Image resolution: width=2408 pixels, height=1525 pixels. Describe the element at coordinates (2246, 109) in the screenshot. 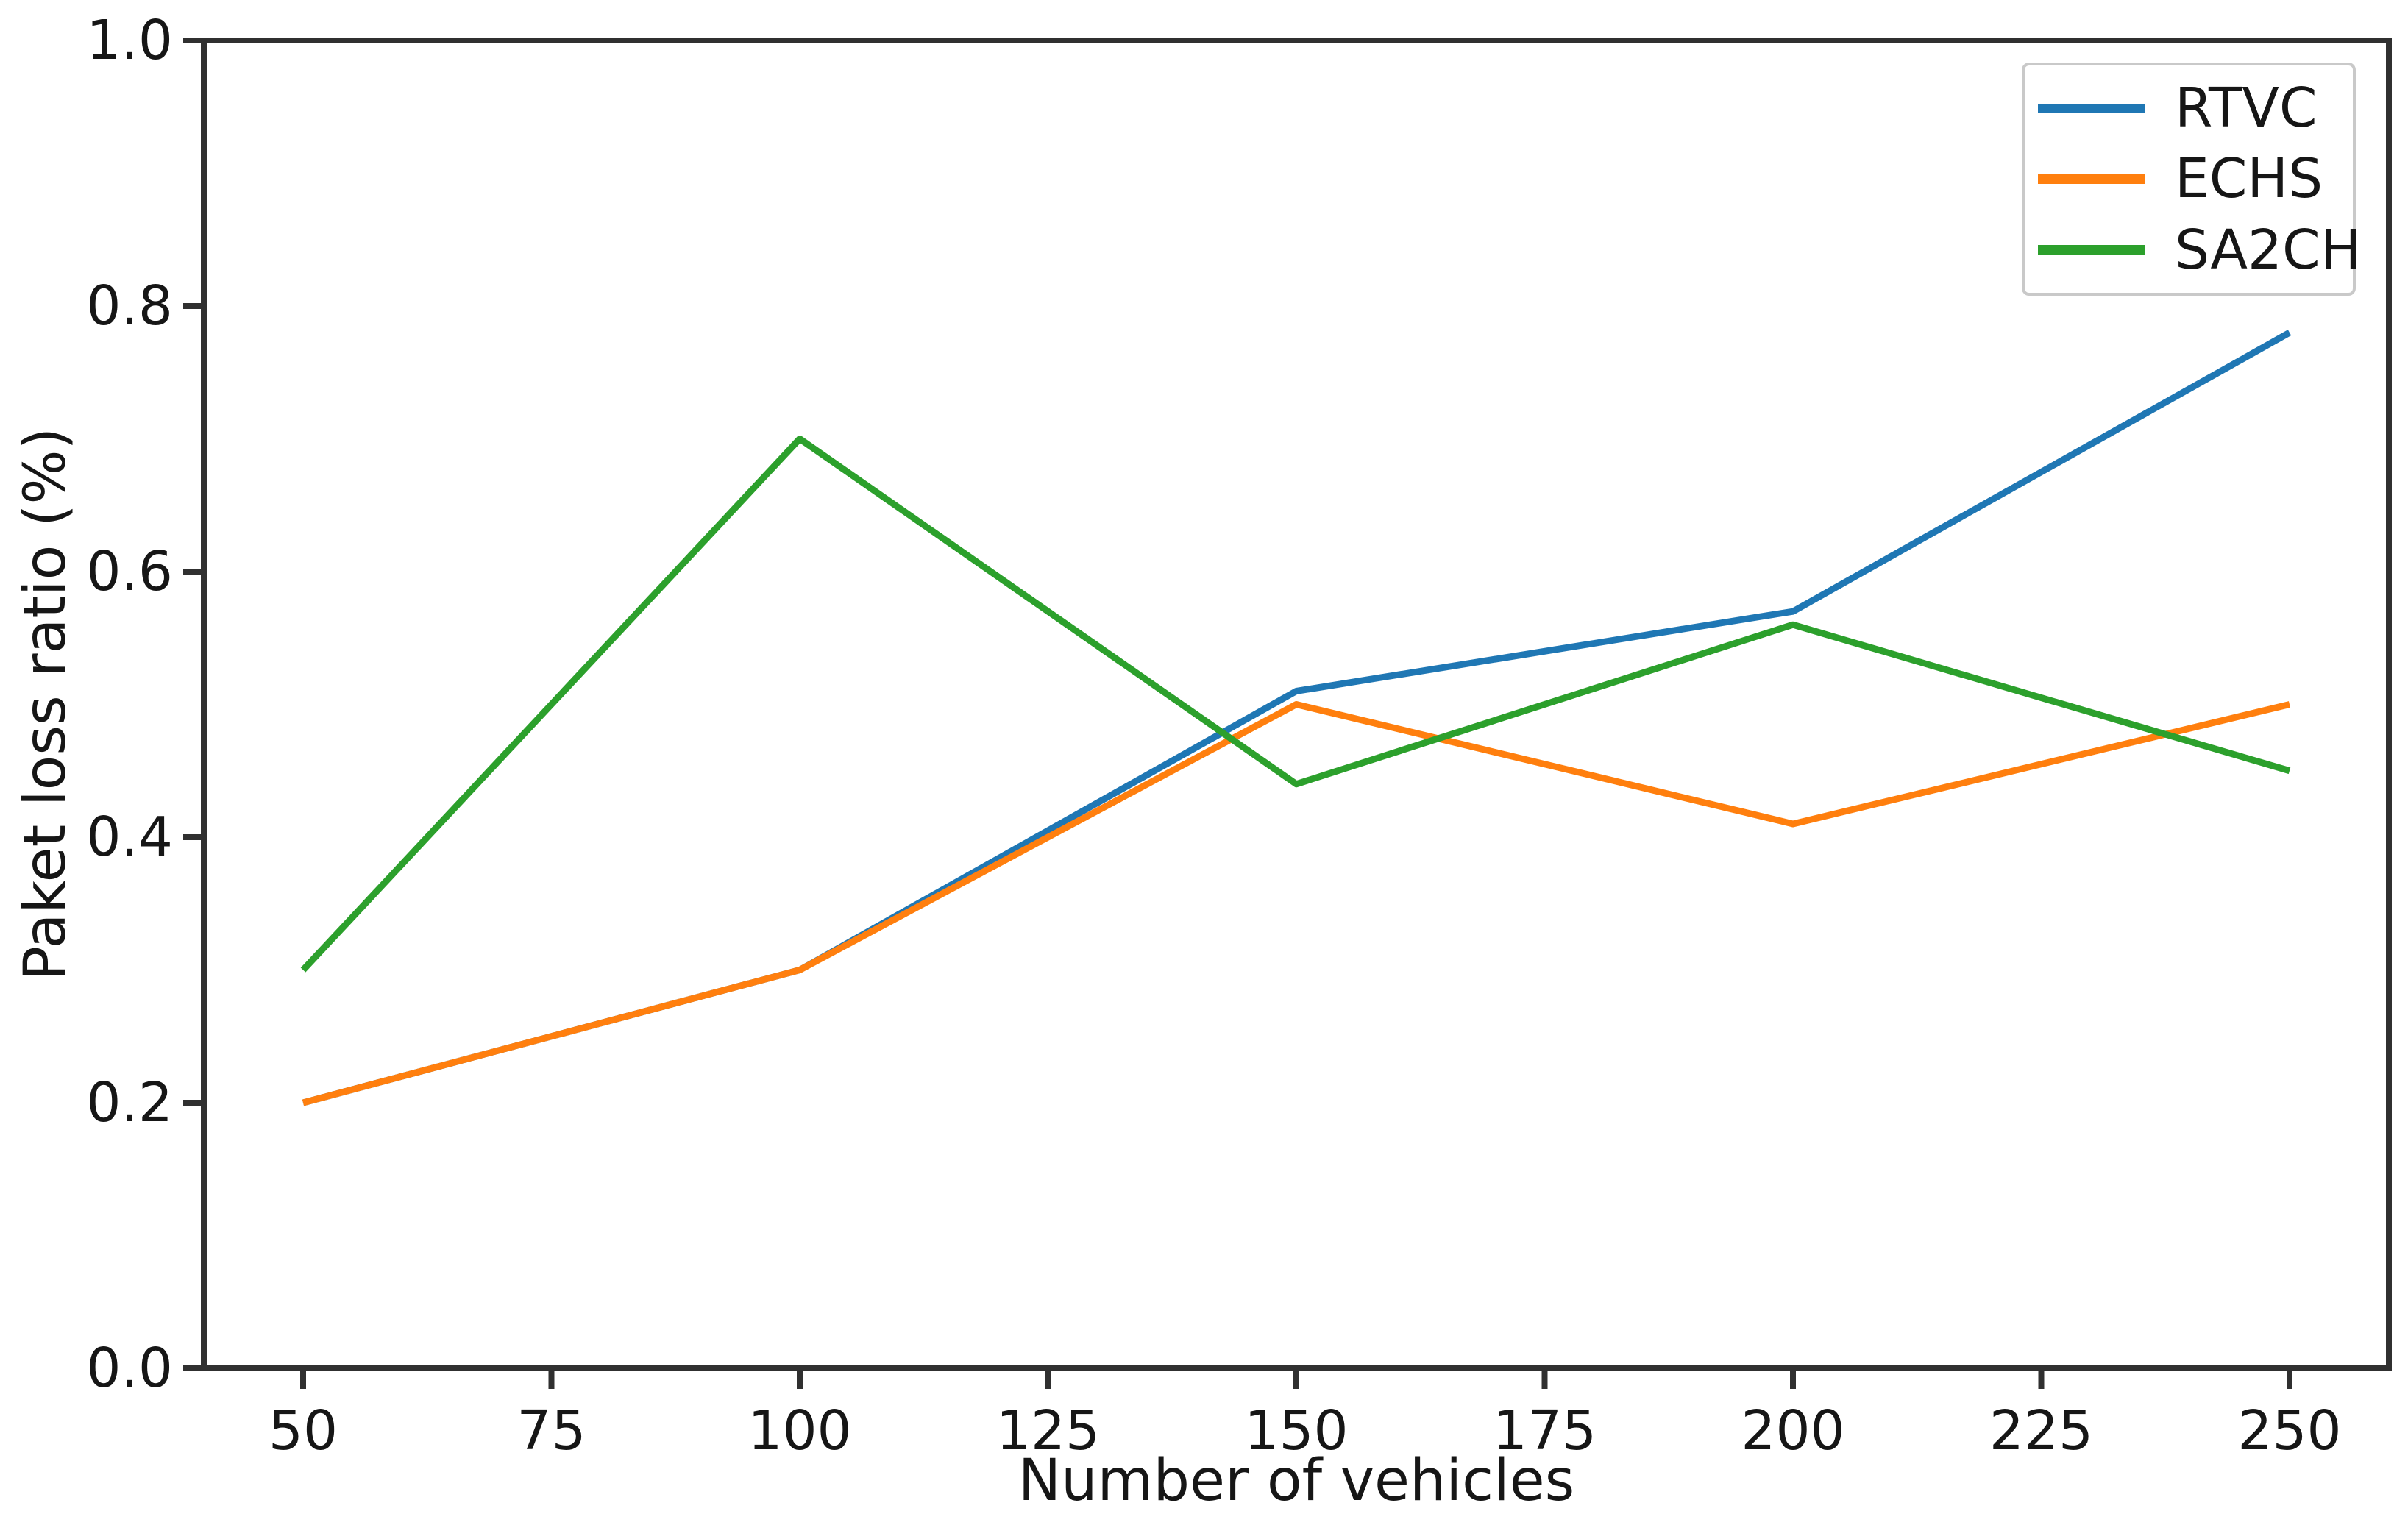

I see `legend-label: RTVC` at that location.